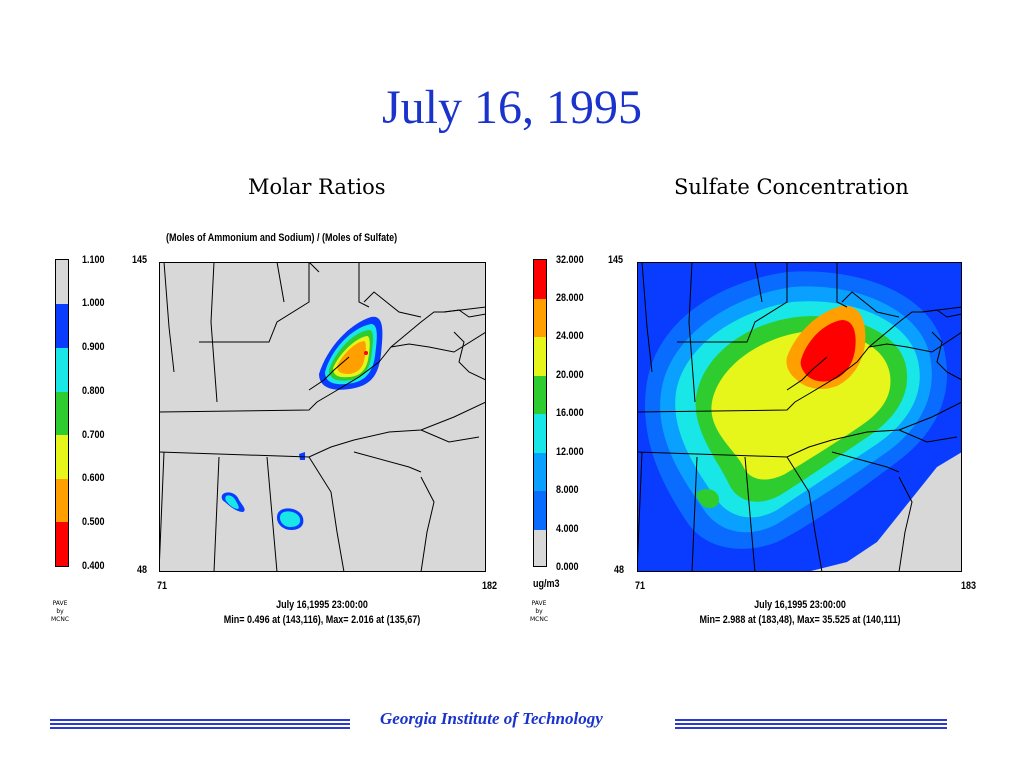 The width and height of the screenshot is (1024, 768). I want to click on legend-label: 32.000, so click(570, 260).